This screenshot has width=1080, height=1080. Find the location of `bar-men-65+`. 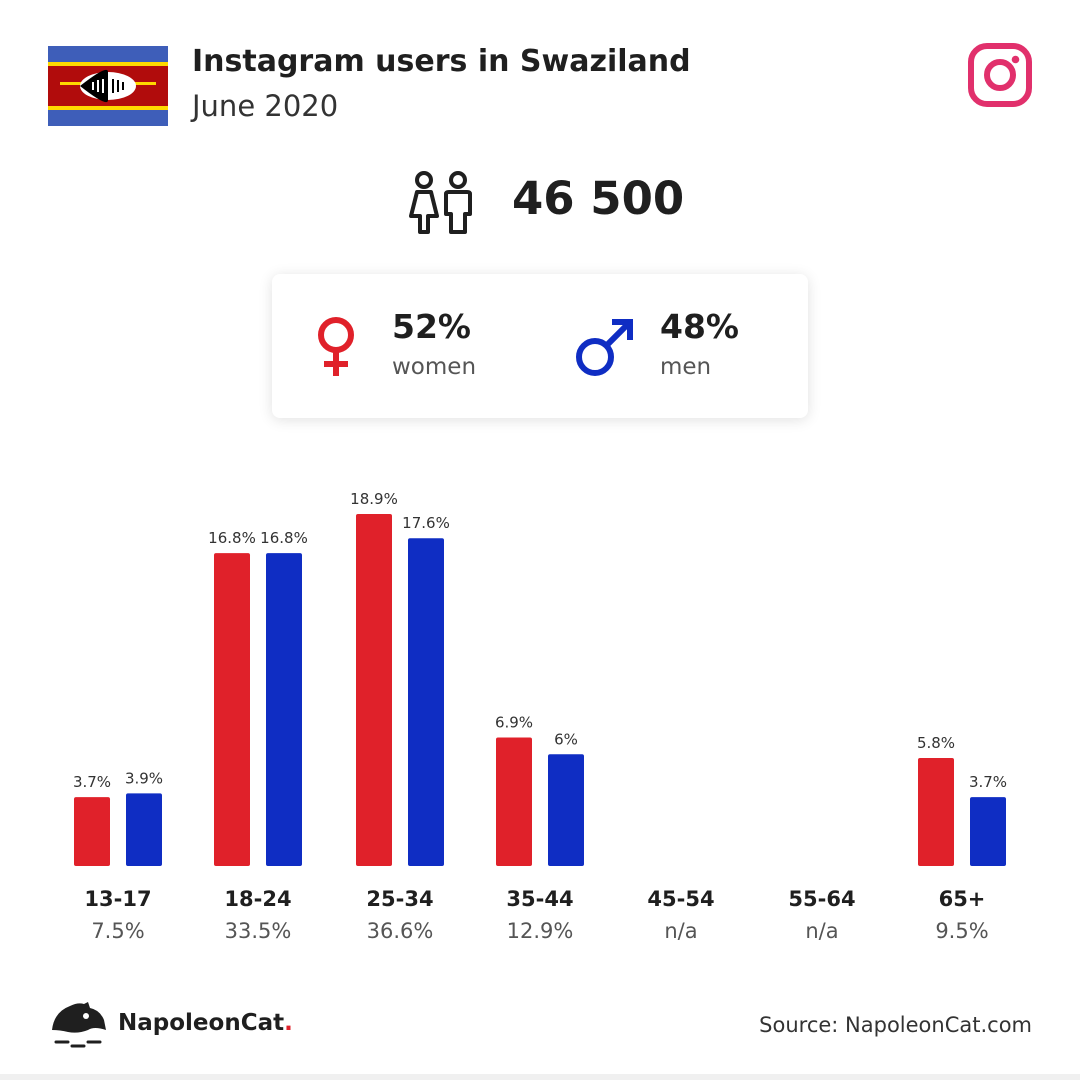

bar-men-65+ is located at coordinates (988, 831).